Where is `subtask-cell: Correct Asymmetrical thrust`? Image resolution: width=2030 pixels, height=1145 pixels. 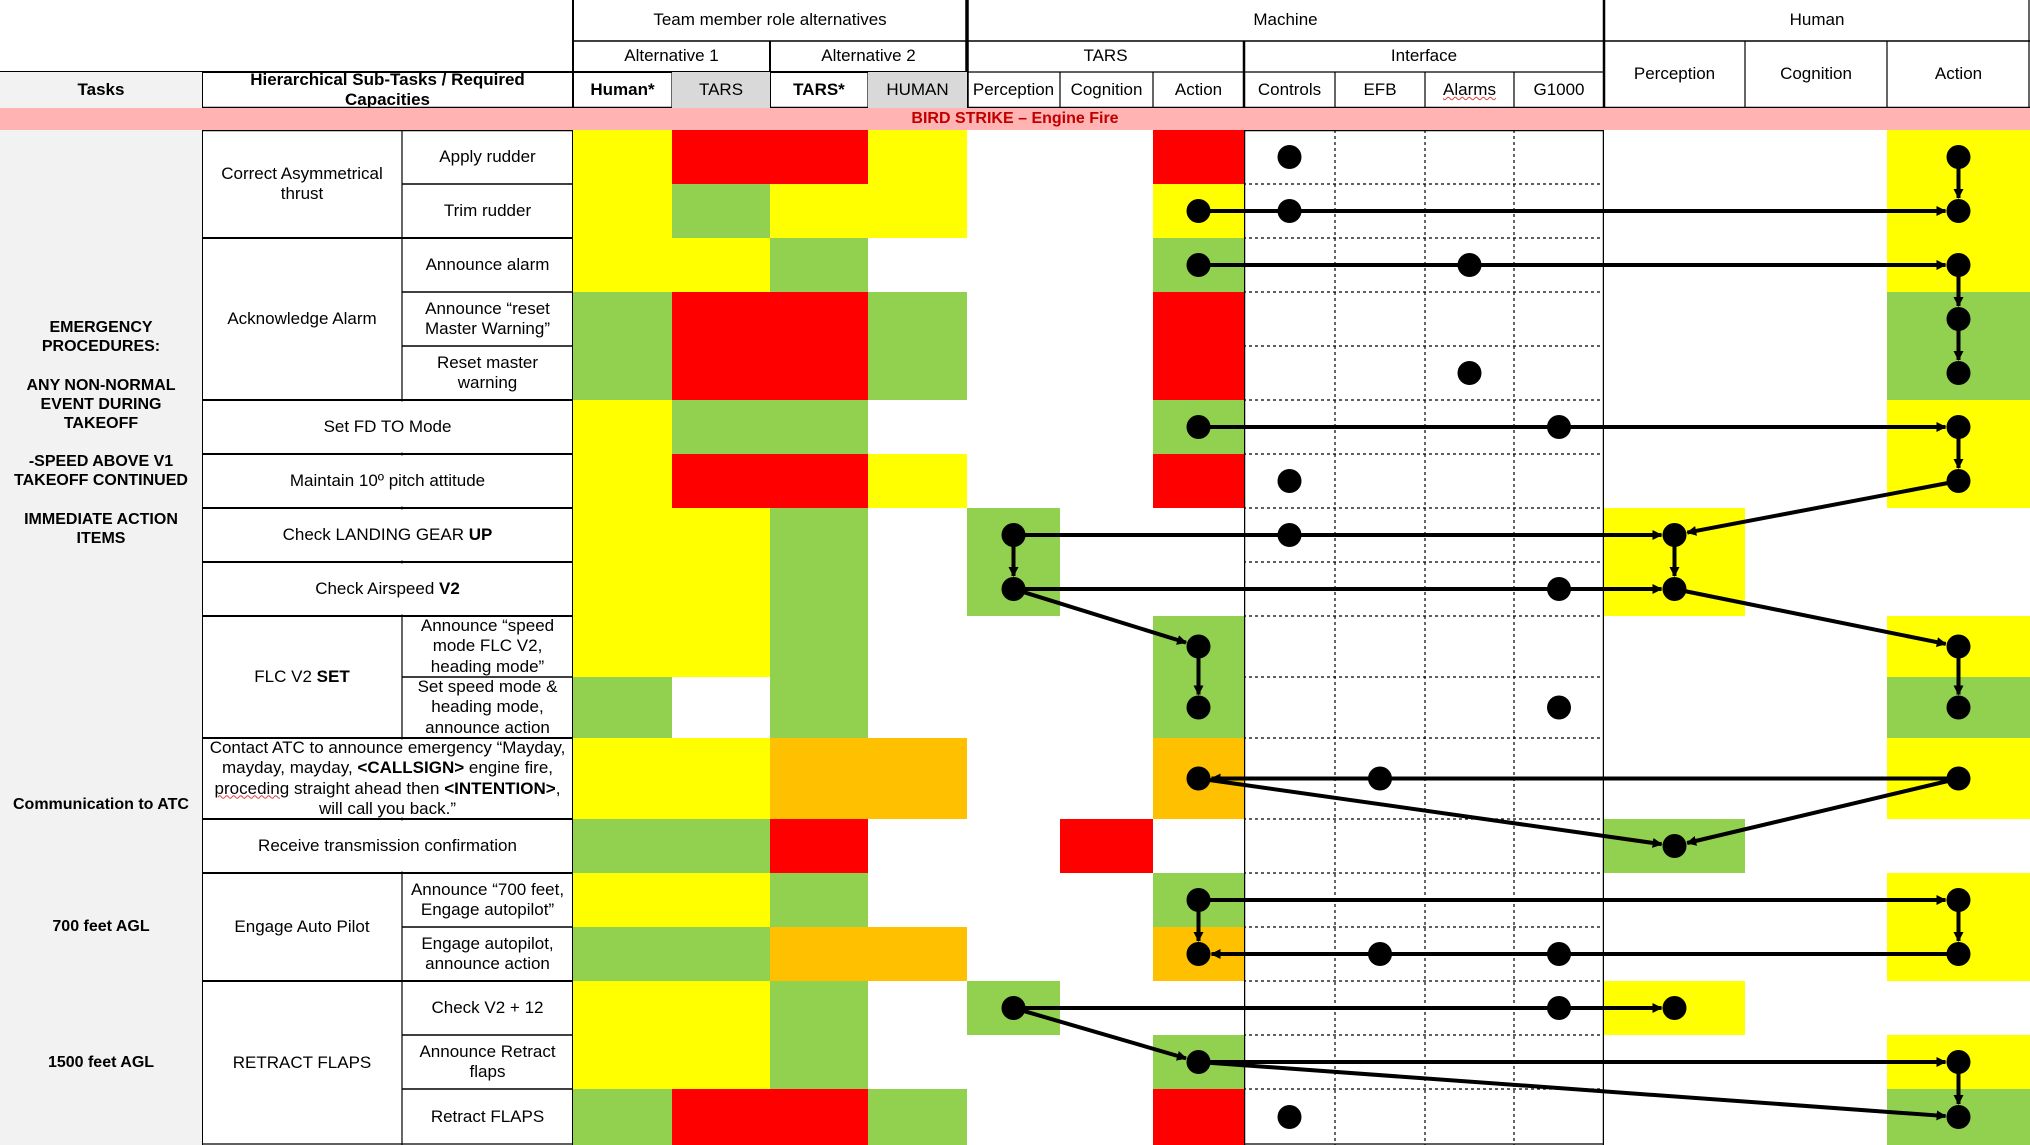 subtask-cell: Correct Asymmetrical thrust is located at coordinates (302, 184).